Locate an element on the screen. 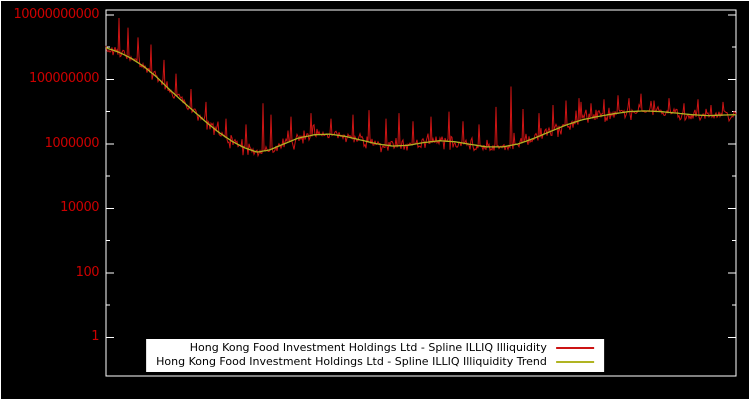 The height and width of the screenshot is (400, 750). y-axis-tick-label: 10000000000 is located at coordinates (56, 14).